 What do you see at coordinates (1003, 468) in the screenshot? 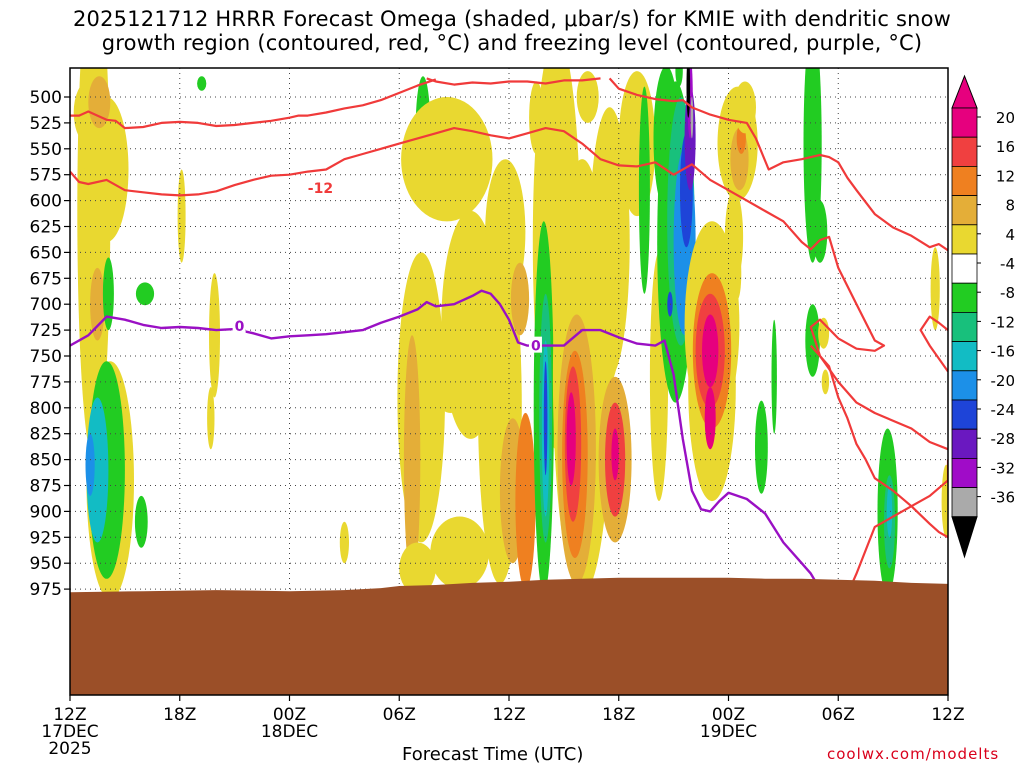
I see `colorbar-label-12: -32` at bounding box center [1003, 468].